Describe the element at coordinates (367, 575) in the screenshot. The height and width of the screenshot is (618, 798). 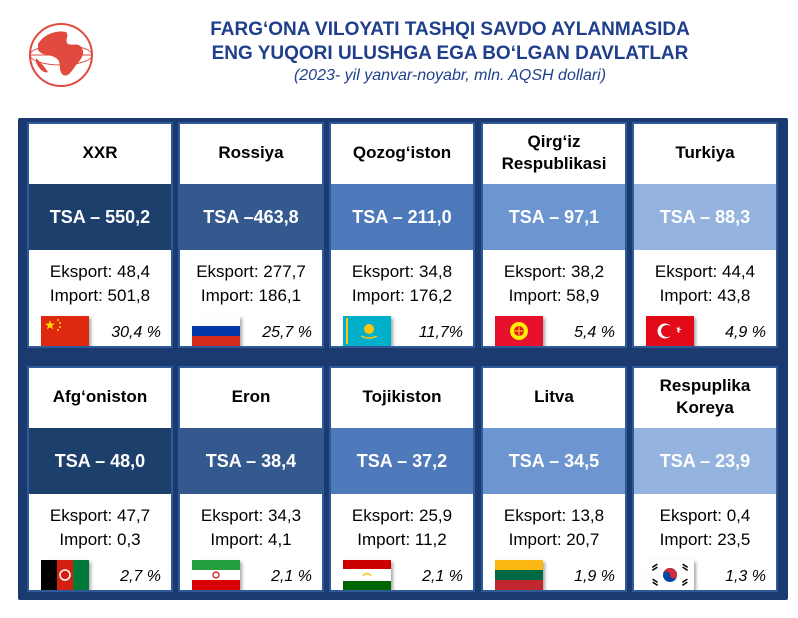
I see `tajikistan-flag-icon` at that location.